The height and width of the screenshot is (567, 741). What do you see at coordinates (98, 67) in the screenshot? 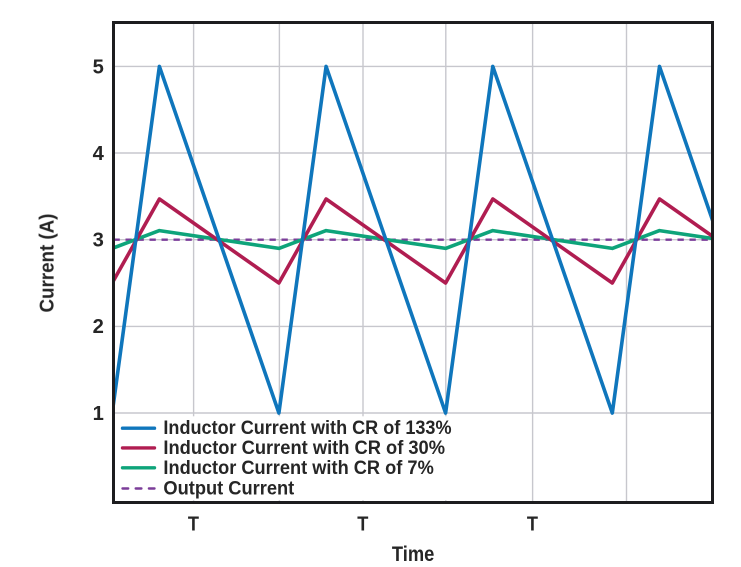
I see `svg-text: 5` at bounding box center [98, 67].